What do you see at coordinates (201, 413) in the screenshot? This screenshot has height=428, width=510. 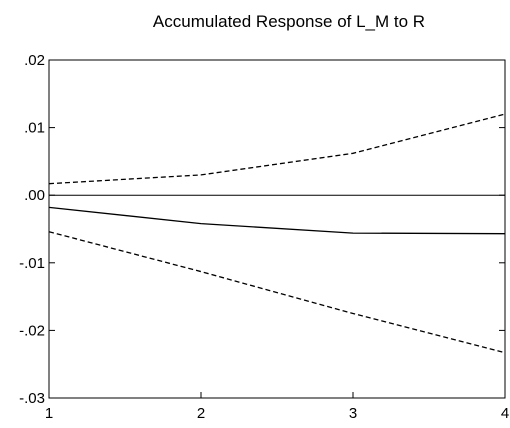 I see `x-tick-label: 2` at bounding box center [201, 413].